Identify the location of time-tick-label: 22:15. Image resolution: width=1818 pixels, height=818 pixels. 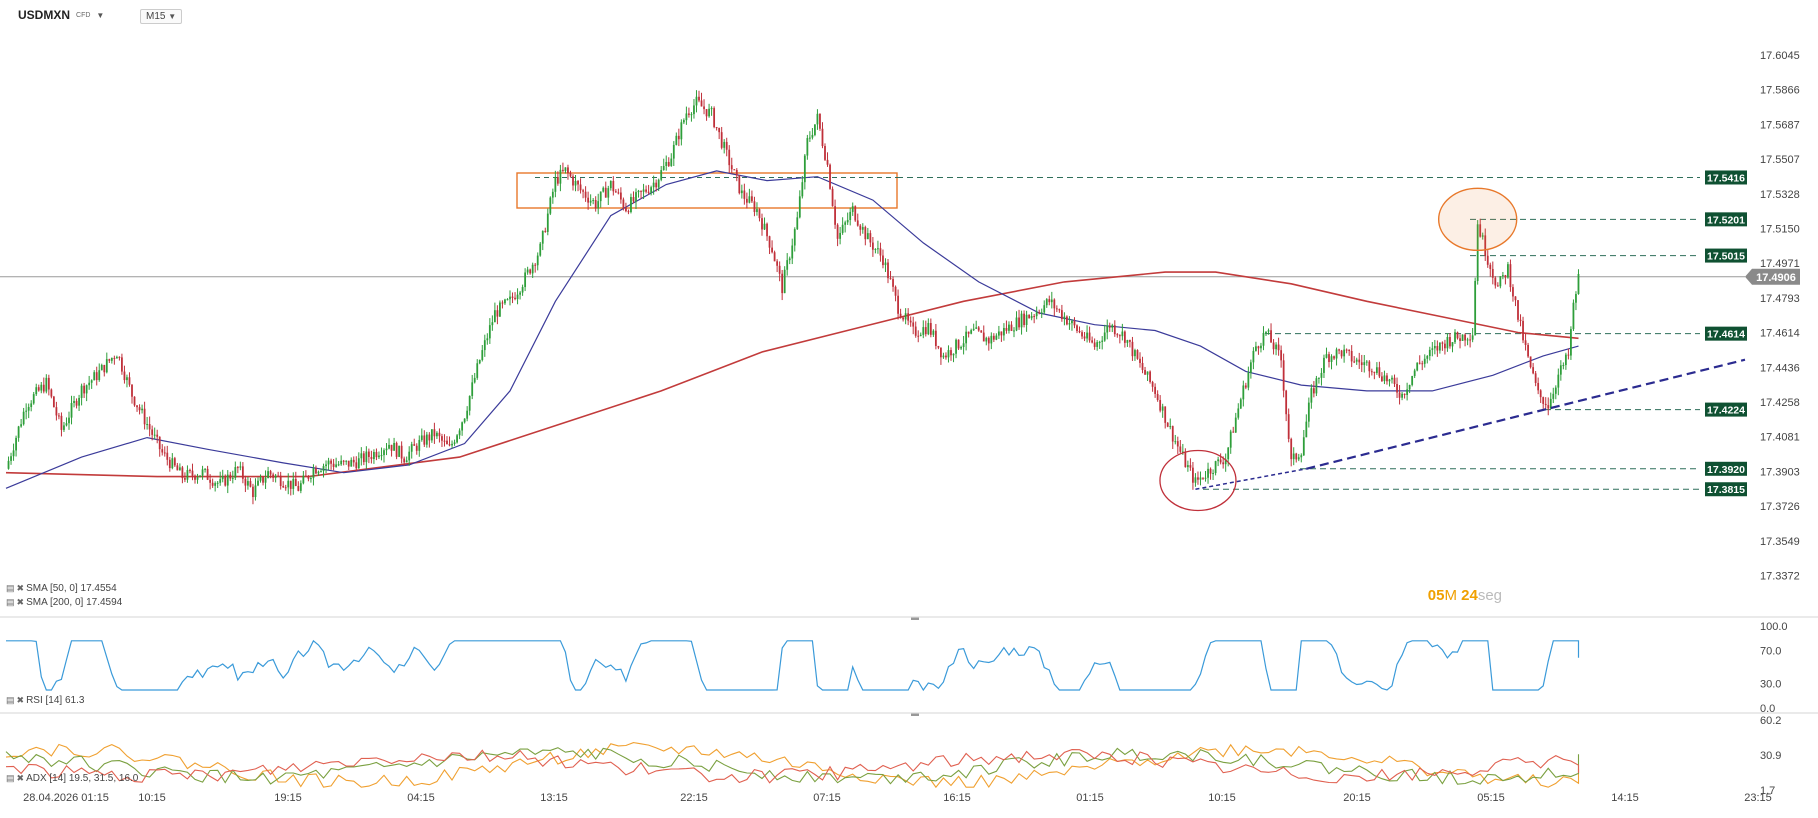
(694, 798).